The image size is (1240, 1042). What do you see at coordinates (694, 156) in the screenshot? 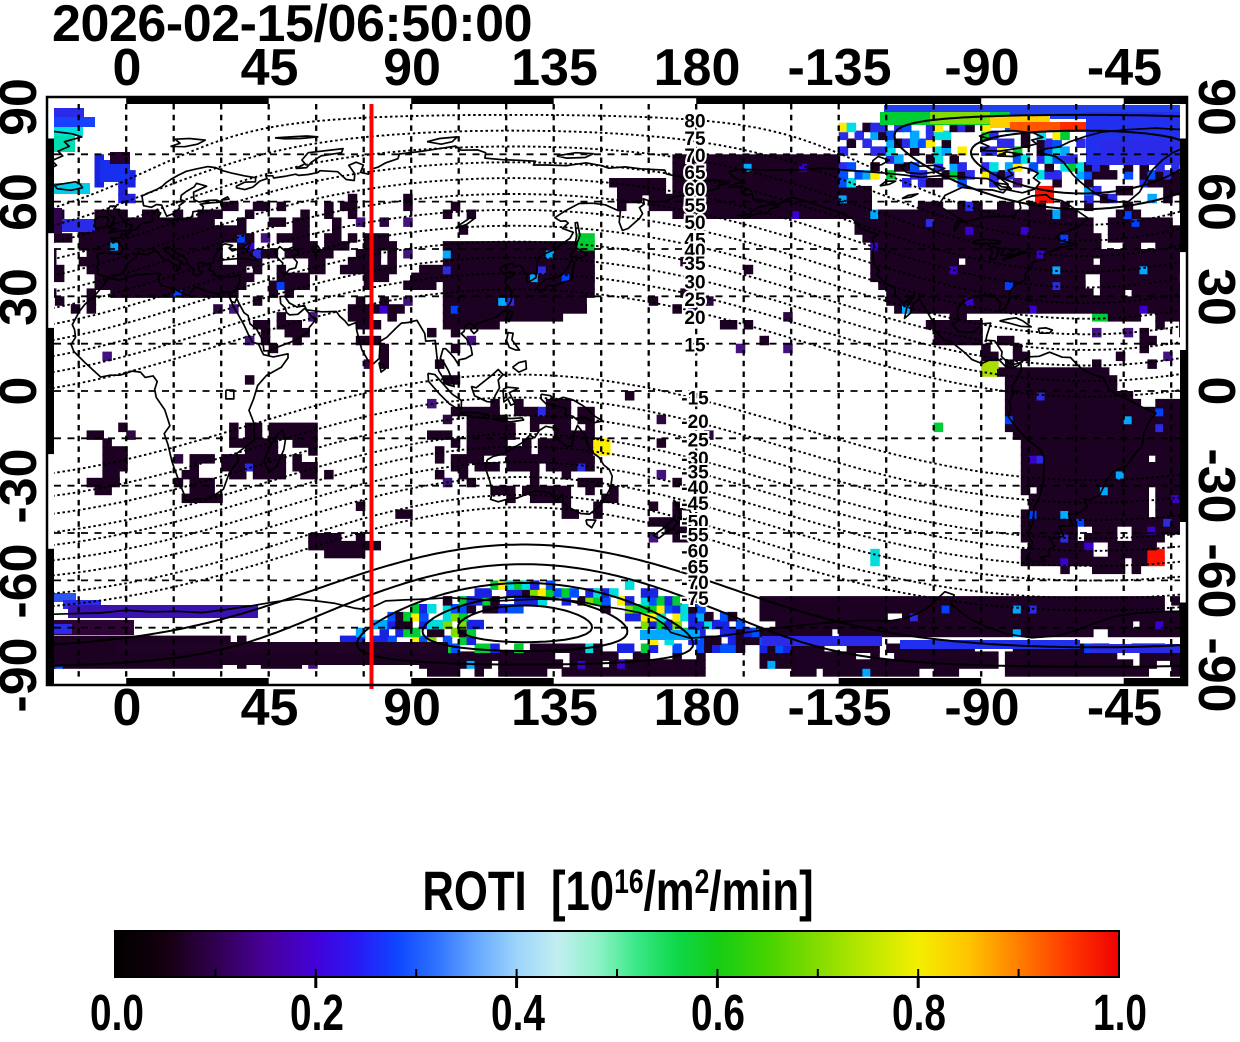
I see `svg-text: 70` at bounding box center [694, 156].